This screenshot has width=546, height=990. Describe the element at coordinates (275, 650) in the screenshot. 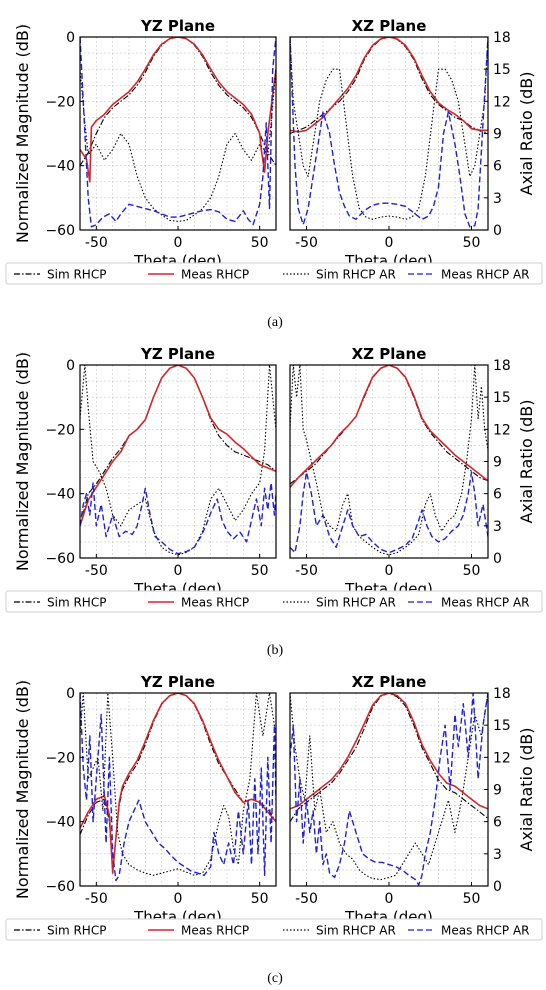

I see `captions-root: (a) (b) (c)` at that location.